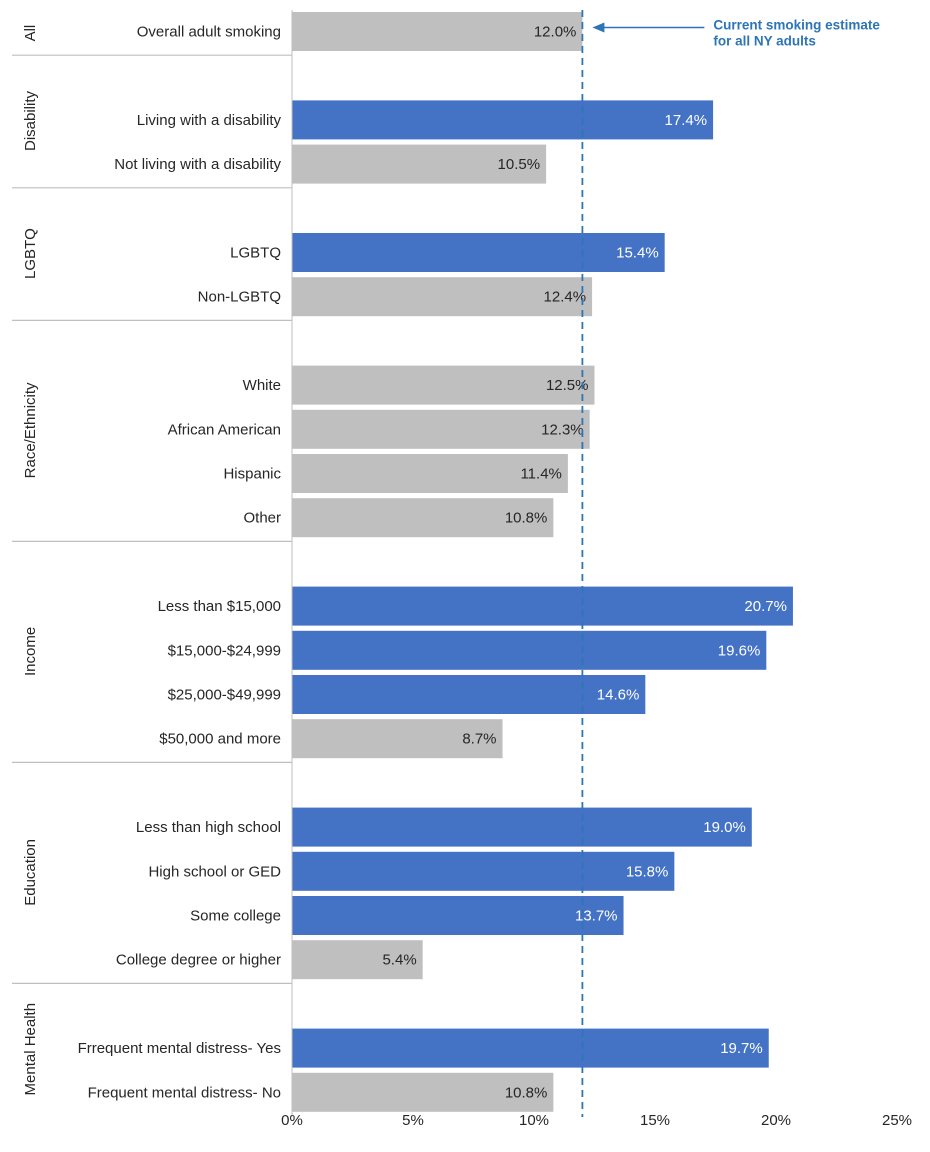  I want to click on group-label: Race/Ethnicity, so click(30, 430).